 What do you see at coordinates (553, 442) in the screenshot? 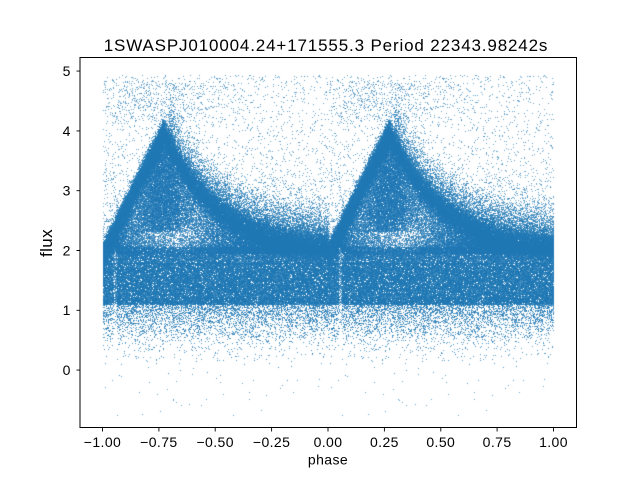
I see `svg-text: 1.00` at bounding box center [553, 442].